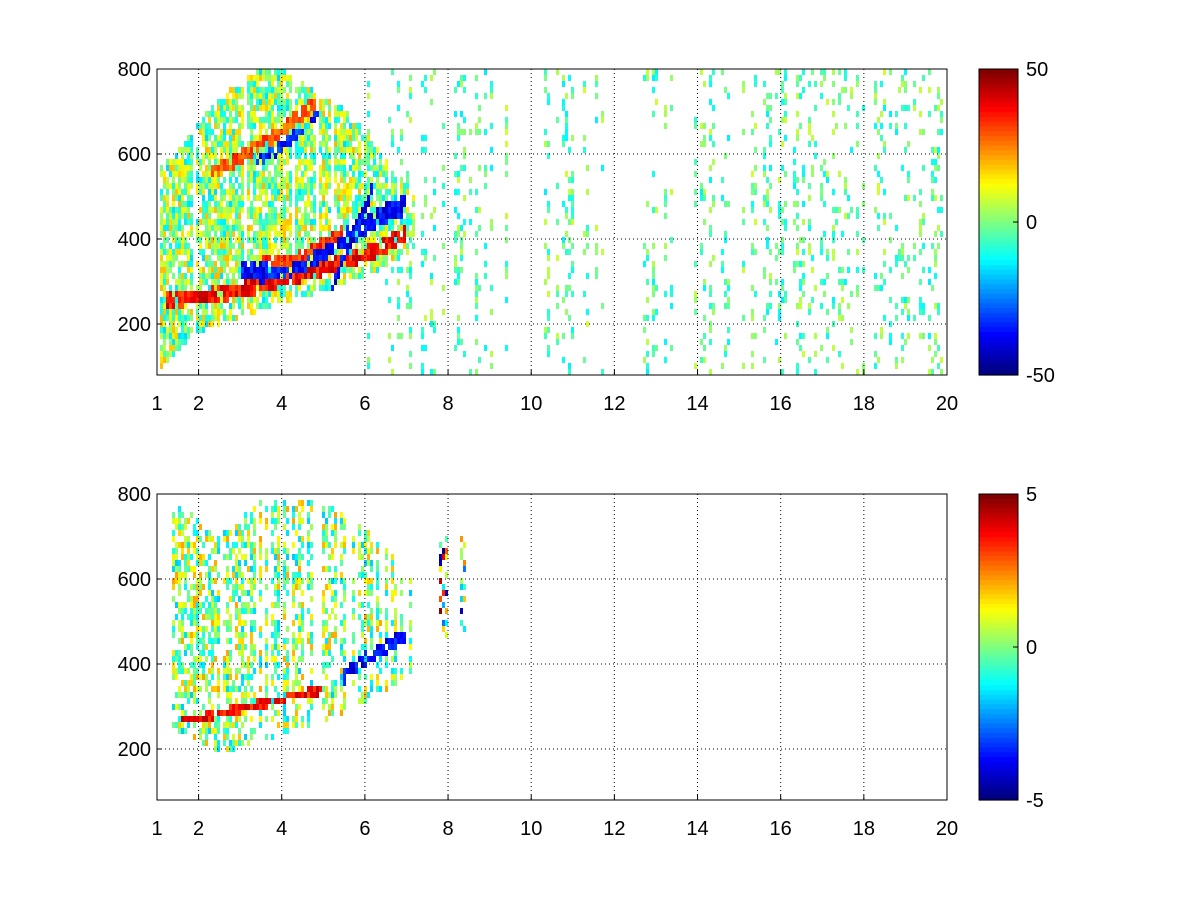 Image resolution: width=1200 pixels, height=900 pixels. What do you see at coordinates (134, 750) in the screenshot?
I see `y-tick-label: 200` at bounding box center [134, 750].